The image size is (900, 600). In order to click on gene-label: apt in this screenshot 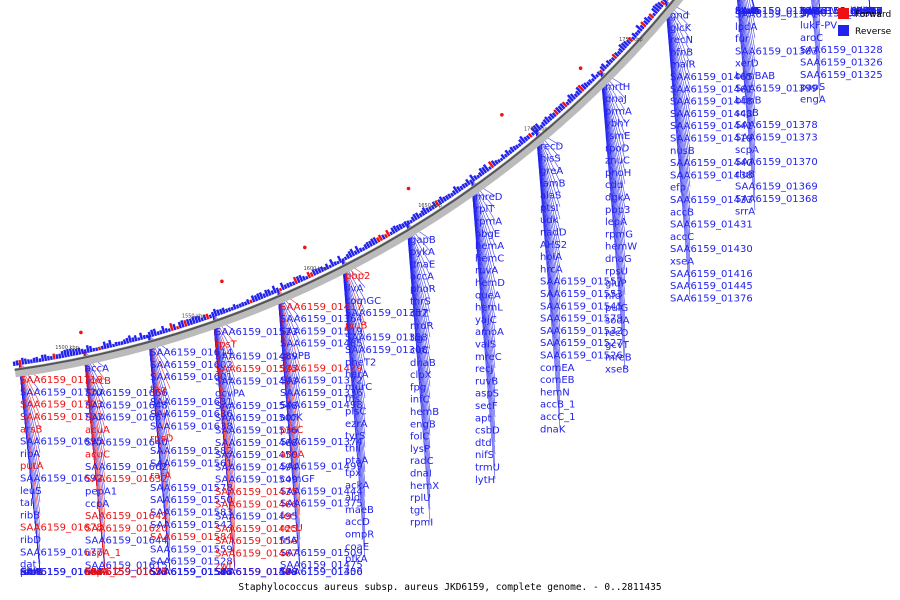, I will do `click(483, 418)`.